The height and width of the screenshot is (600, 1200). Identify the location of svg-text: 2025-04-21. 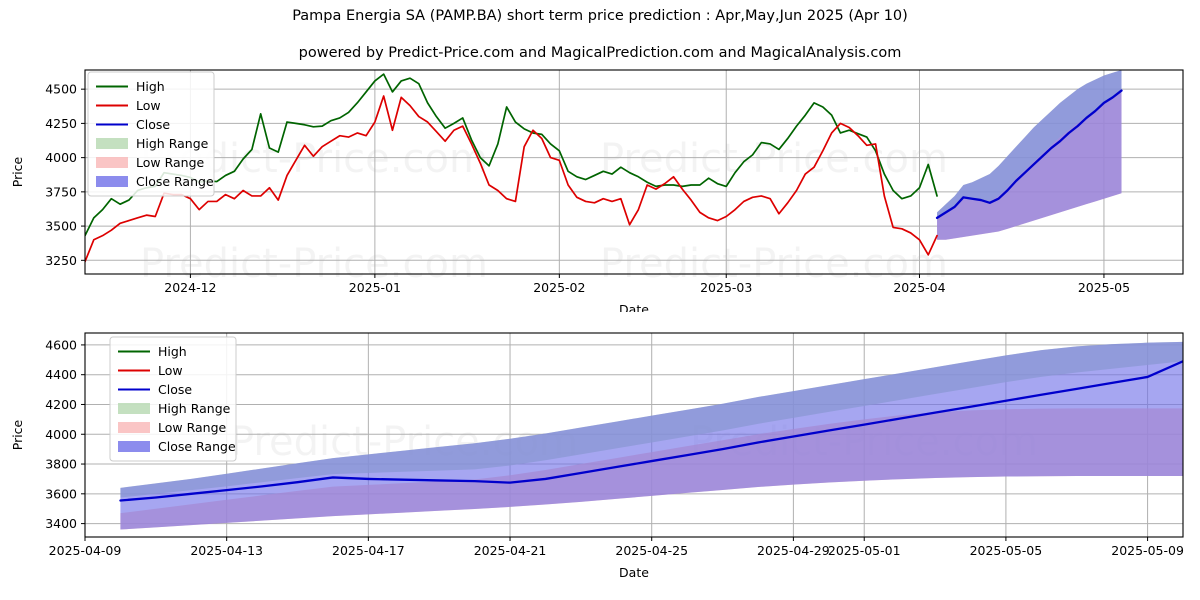
(510, 550).